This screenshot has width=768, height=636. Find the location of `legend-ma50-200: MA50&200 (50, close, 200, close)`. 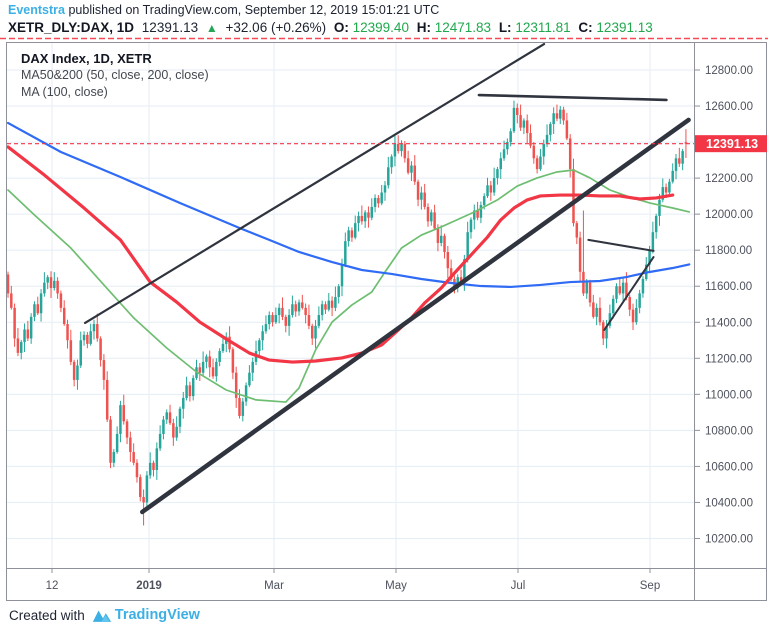

legend-ma50-200: MA50&200 (50, close, 200, close) is located at coordinates (115, 75).